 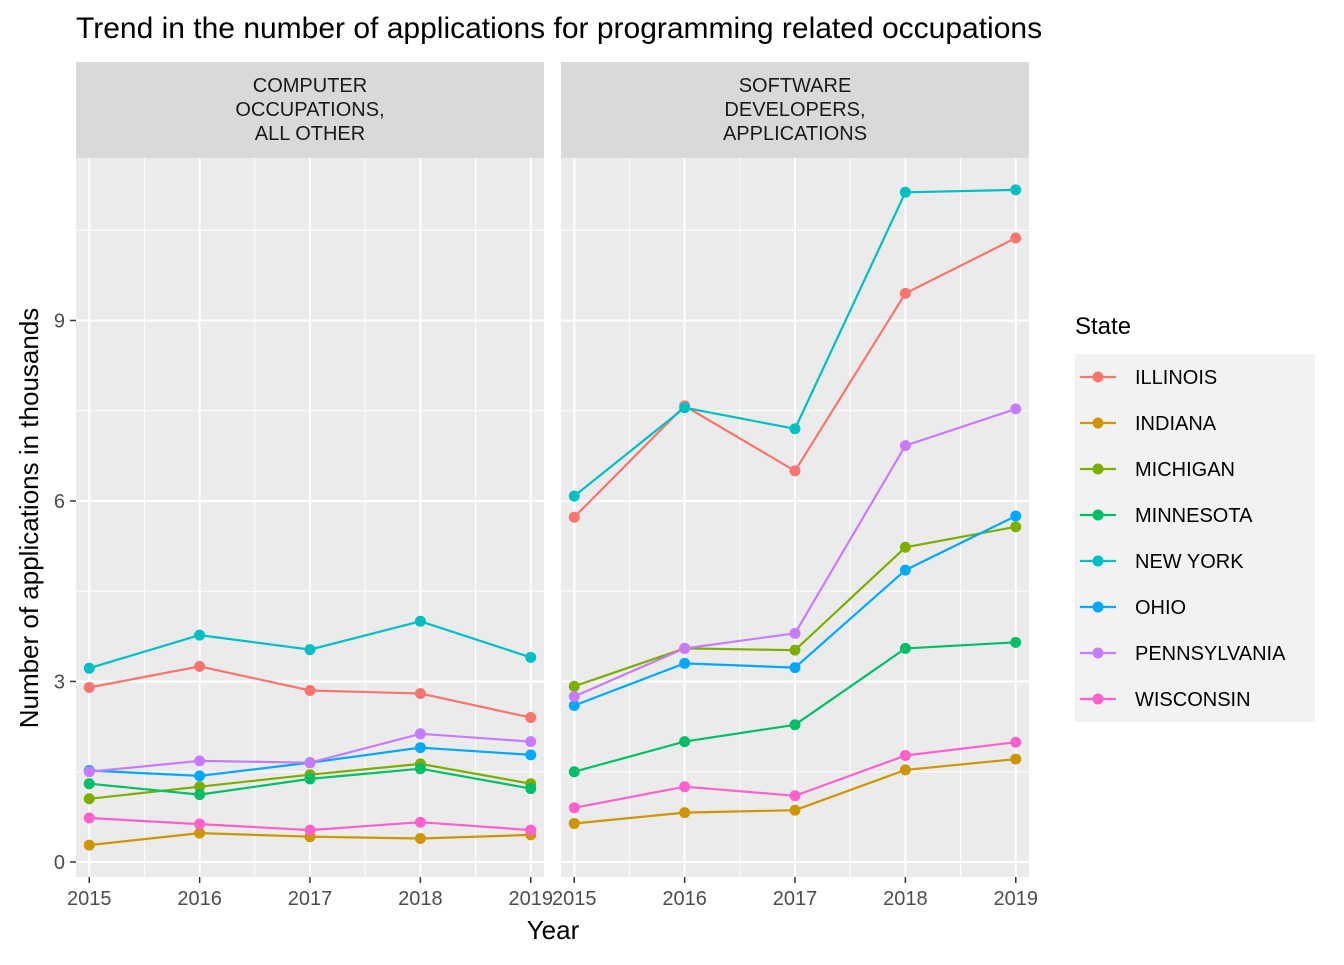 What do you see at coordinates (1160, 608) in the screenshot?
I see `legend-label: OHIO` at bounding box center [1160, 608].